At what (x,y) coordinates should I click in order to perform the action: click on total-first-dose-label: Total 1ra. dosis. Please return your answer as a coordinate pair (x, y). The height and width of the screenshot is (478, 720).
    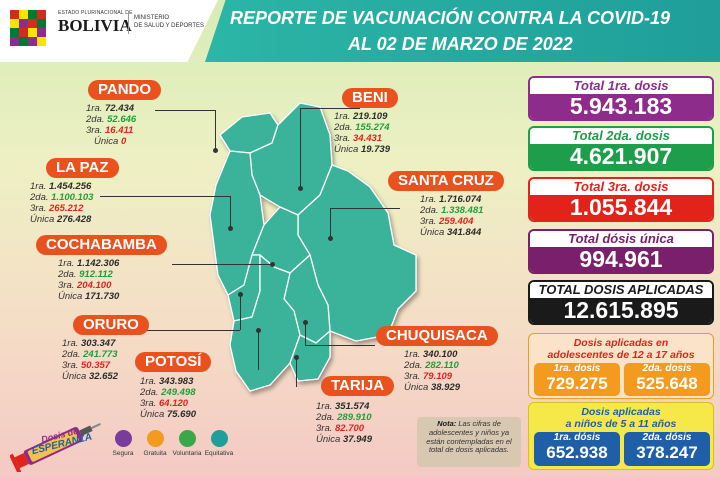
    Looking at the image, I should click on (621, 86).